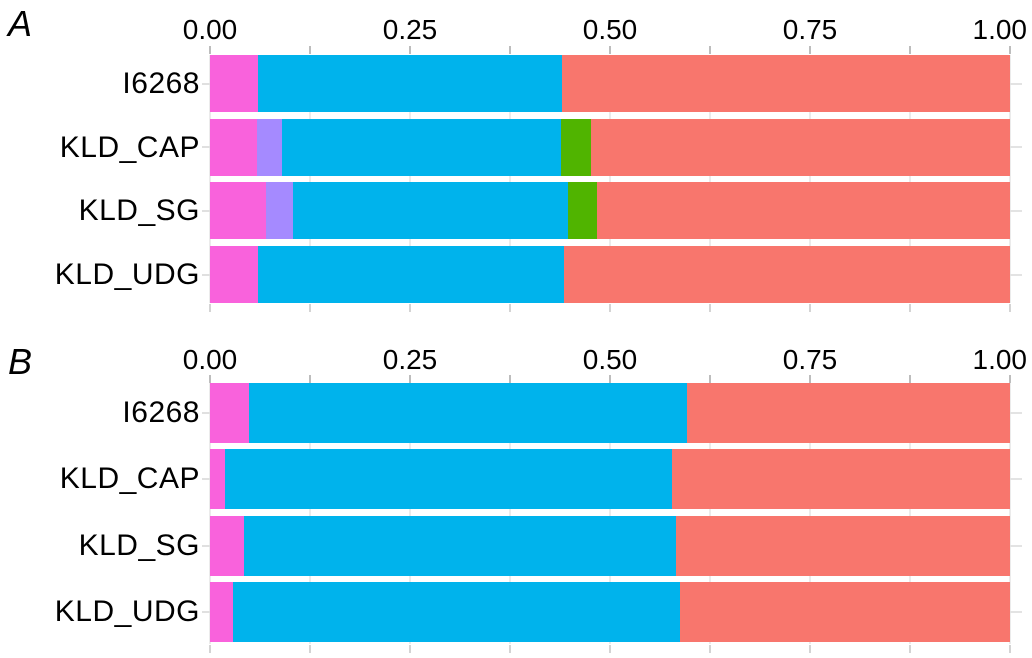 This screenshot has height=658, width=1032. What do you see at coordinates (843, 545) in the screenshot?
I see `bar-segment-kld_sg-component-red` at bounding box center [843, 545].